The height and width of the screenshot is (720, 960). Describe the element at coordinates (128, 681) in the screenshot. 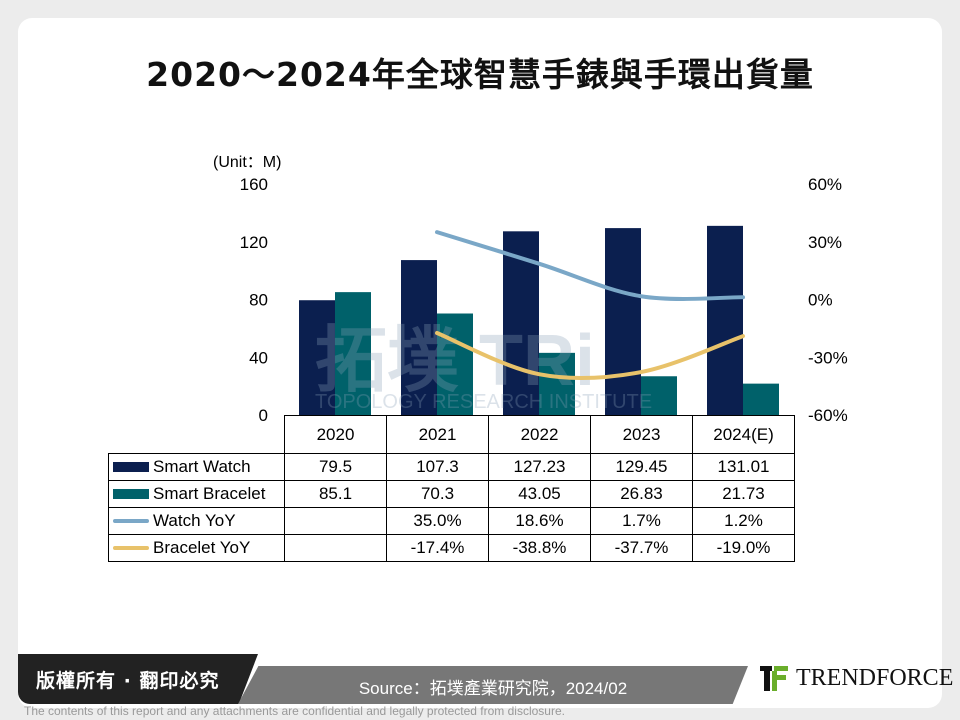

I see `copyright-text: 版權所有 · 翻印必究` at that location.